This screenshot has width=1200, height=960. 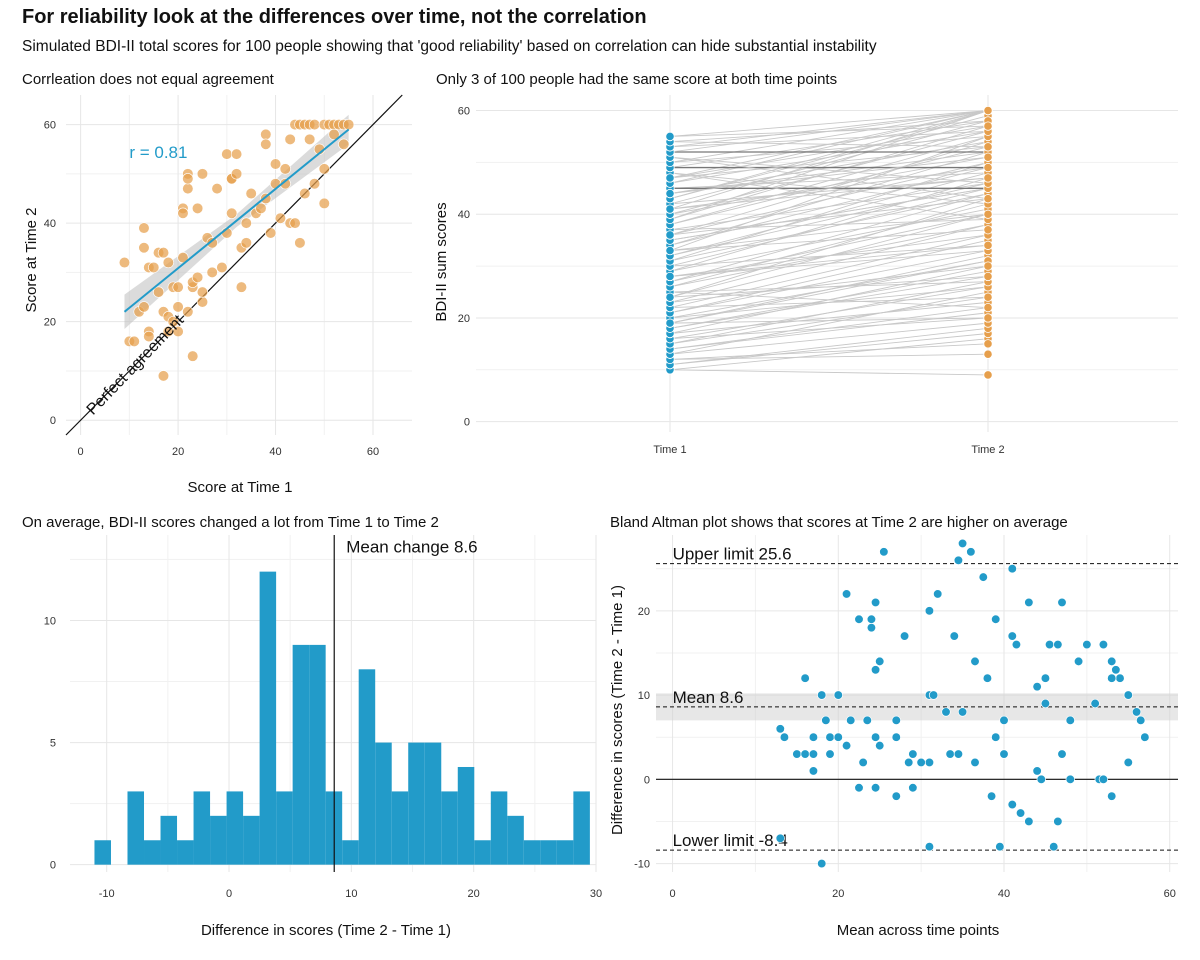 I want to click on panel4-ytick: 10, so click(x=644, y=696).